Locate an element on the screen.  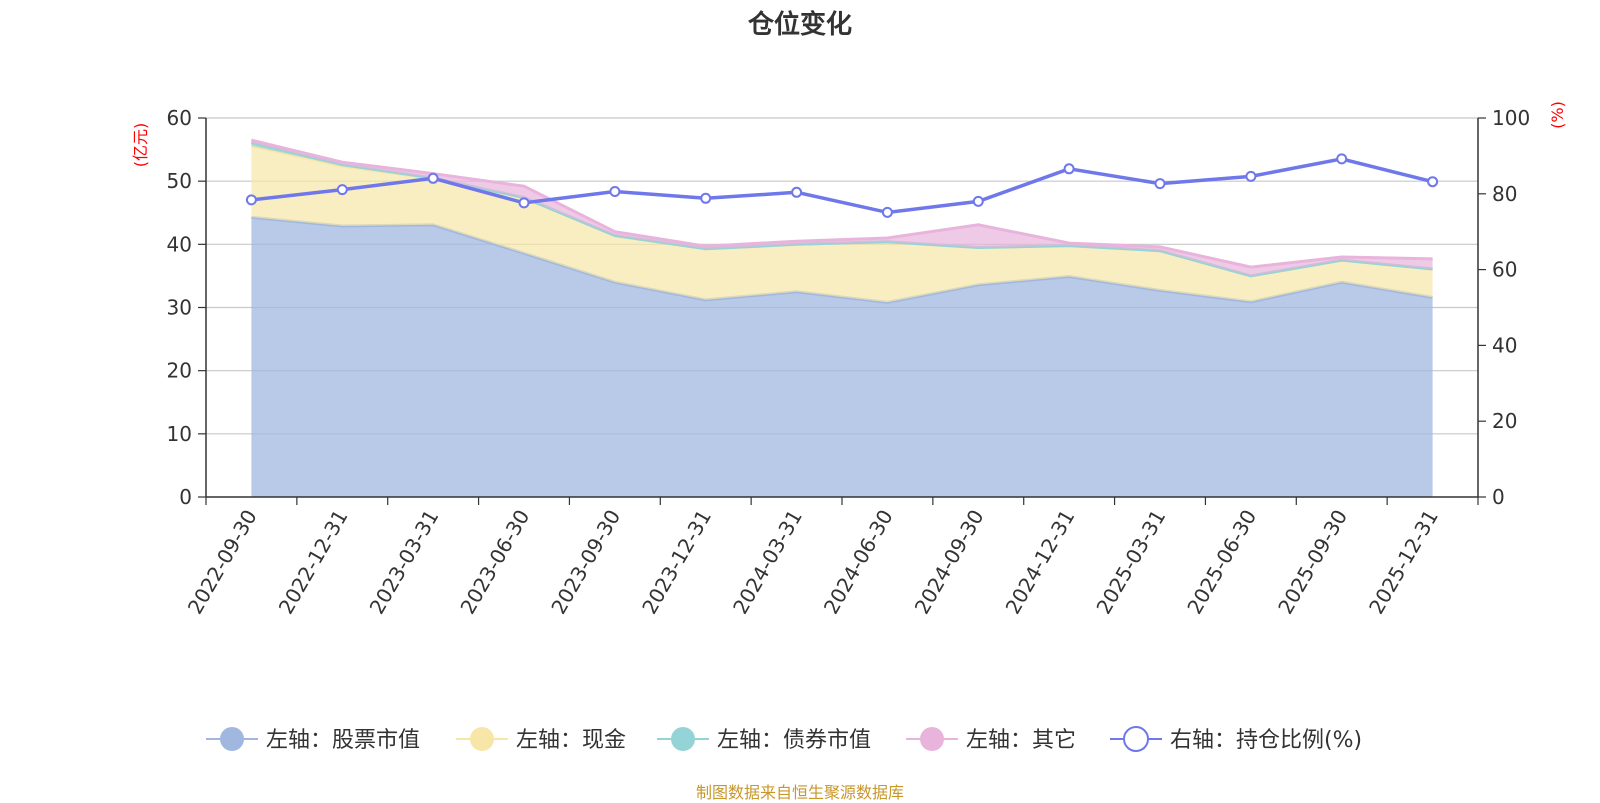
x-axis-tick-label: 2024-12-31 is located at coordinates (1040, 562).